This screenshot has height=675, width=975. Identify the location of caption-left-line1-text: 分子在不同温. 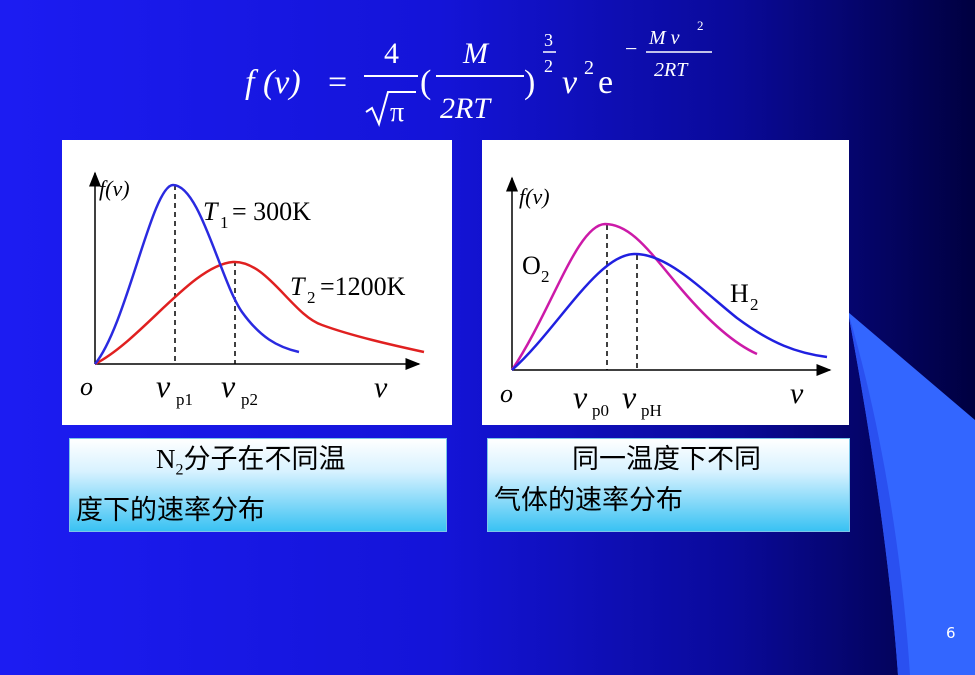
(264, 459).